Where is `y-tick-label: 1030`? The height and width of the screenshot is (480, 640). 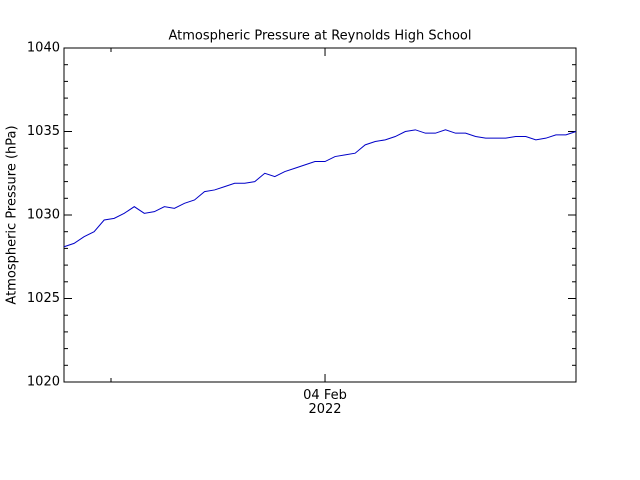 y-tick-label: 1030 is located at coordinates (43, 215).